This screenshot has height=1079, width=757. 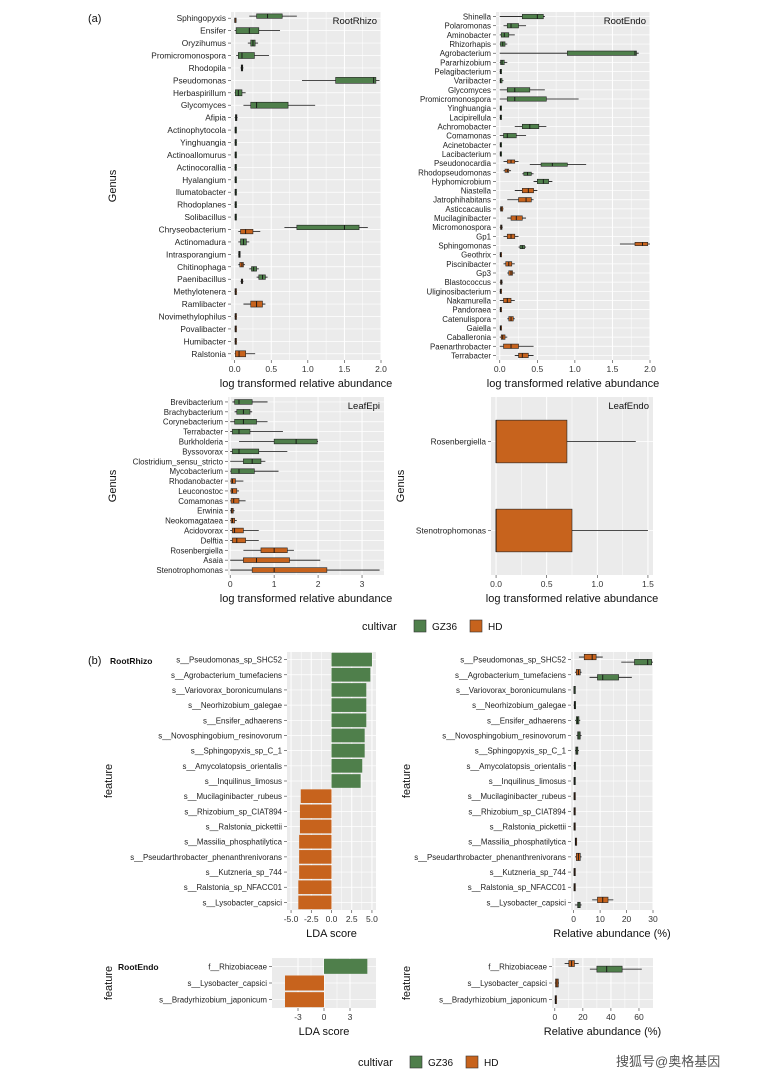 I want to click on bar-s-bradyrhizobium-japonicum, so click(x=304, y=1000).